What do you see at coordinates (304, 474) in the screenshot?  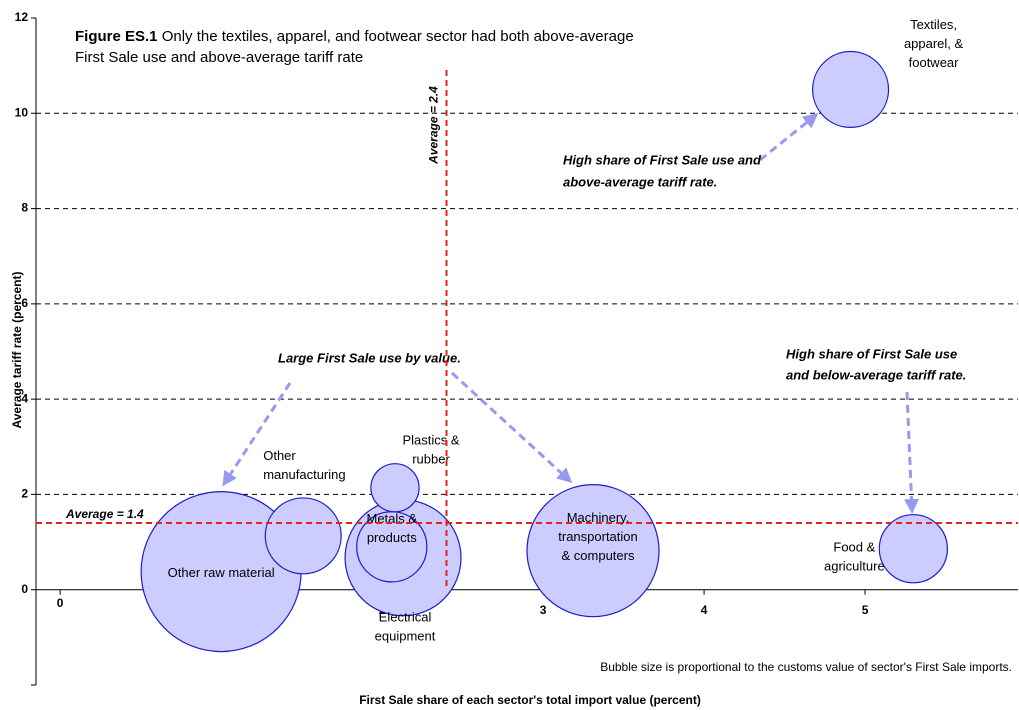 I see `bubble-label: manufacturing` at bounding box center [304, 474].